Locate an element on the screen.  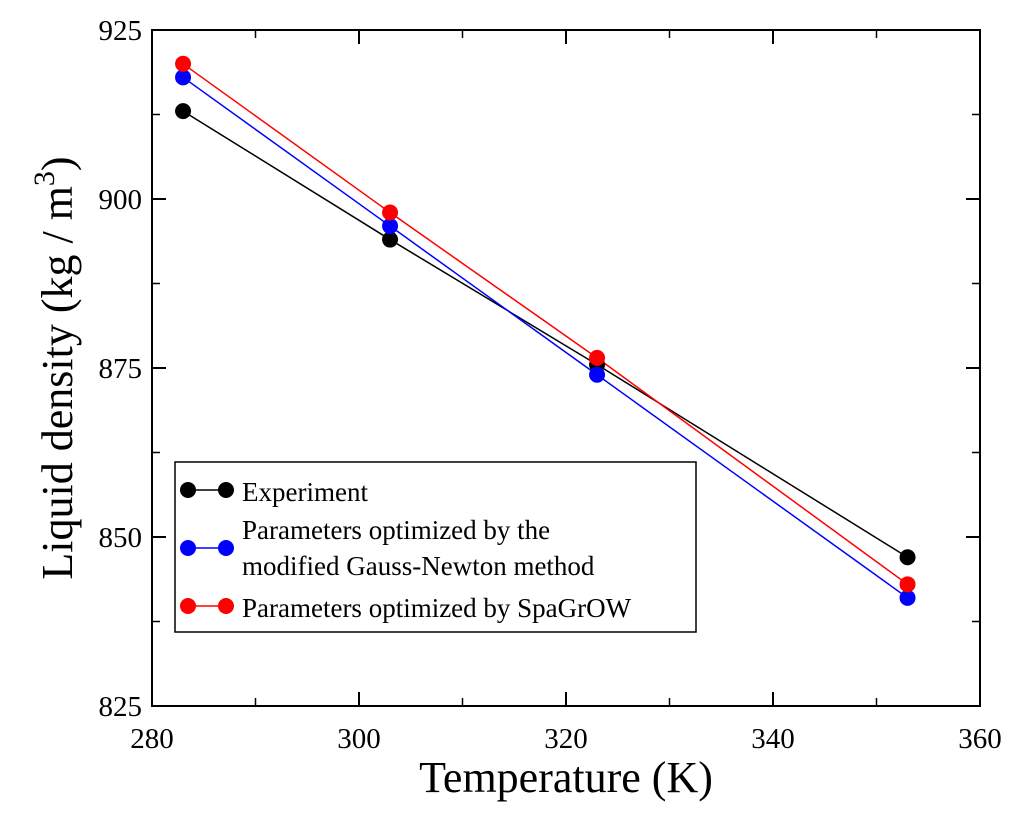
y-axis-title-main: Liquid density (kg / m is located at coordinates (57, 383).